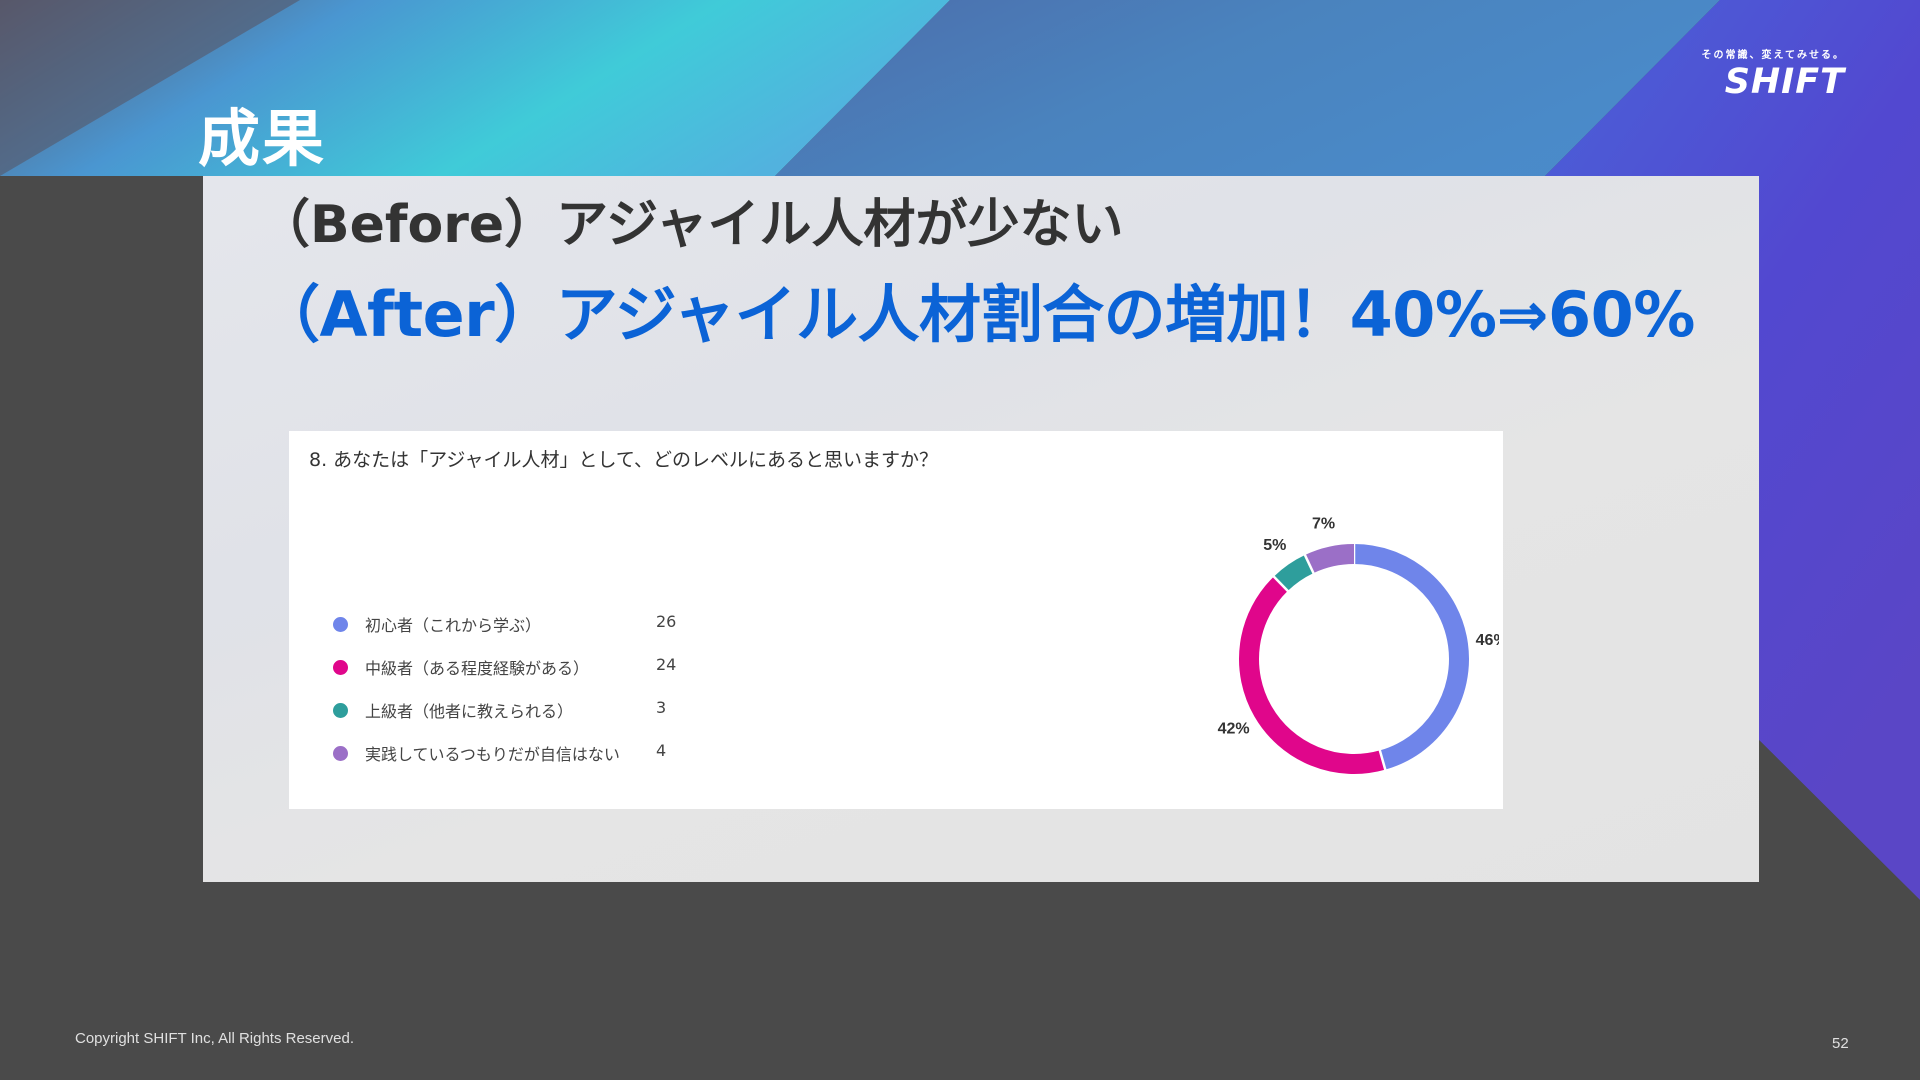 This screenshot has width=1920, height=1080. I want to click on legend-item: 実践しているつもりだが自信はない 4, so click(513, 762).